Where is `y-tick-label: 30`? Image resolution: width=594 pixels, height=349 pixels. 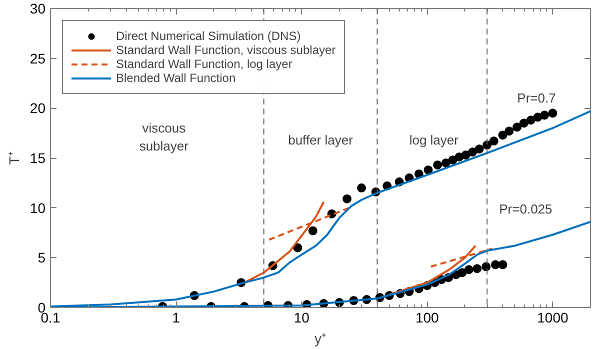
y-tick-label: 30 is located at coordinates (38, 8).